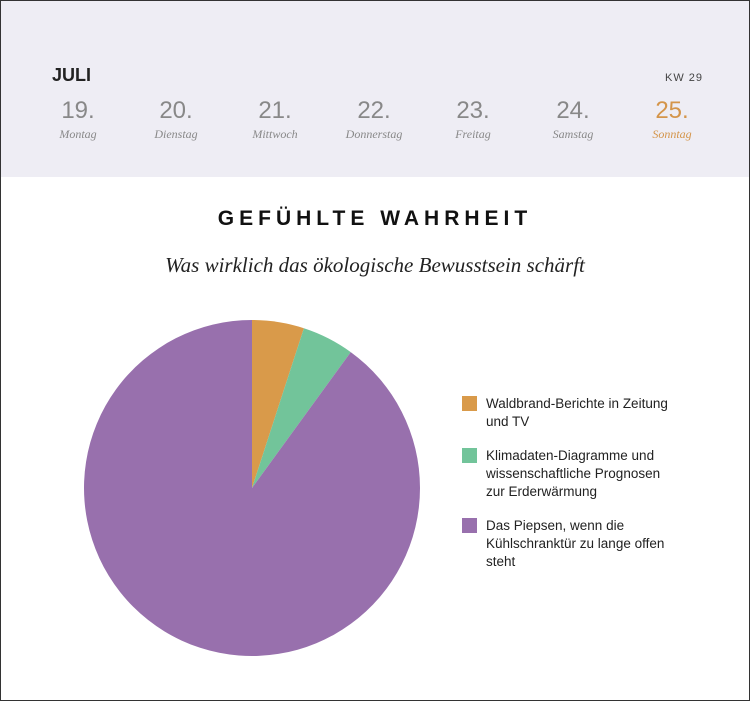  I want to click on day: 25. Sonntag, so click(672, 119).